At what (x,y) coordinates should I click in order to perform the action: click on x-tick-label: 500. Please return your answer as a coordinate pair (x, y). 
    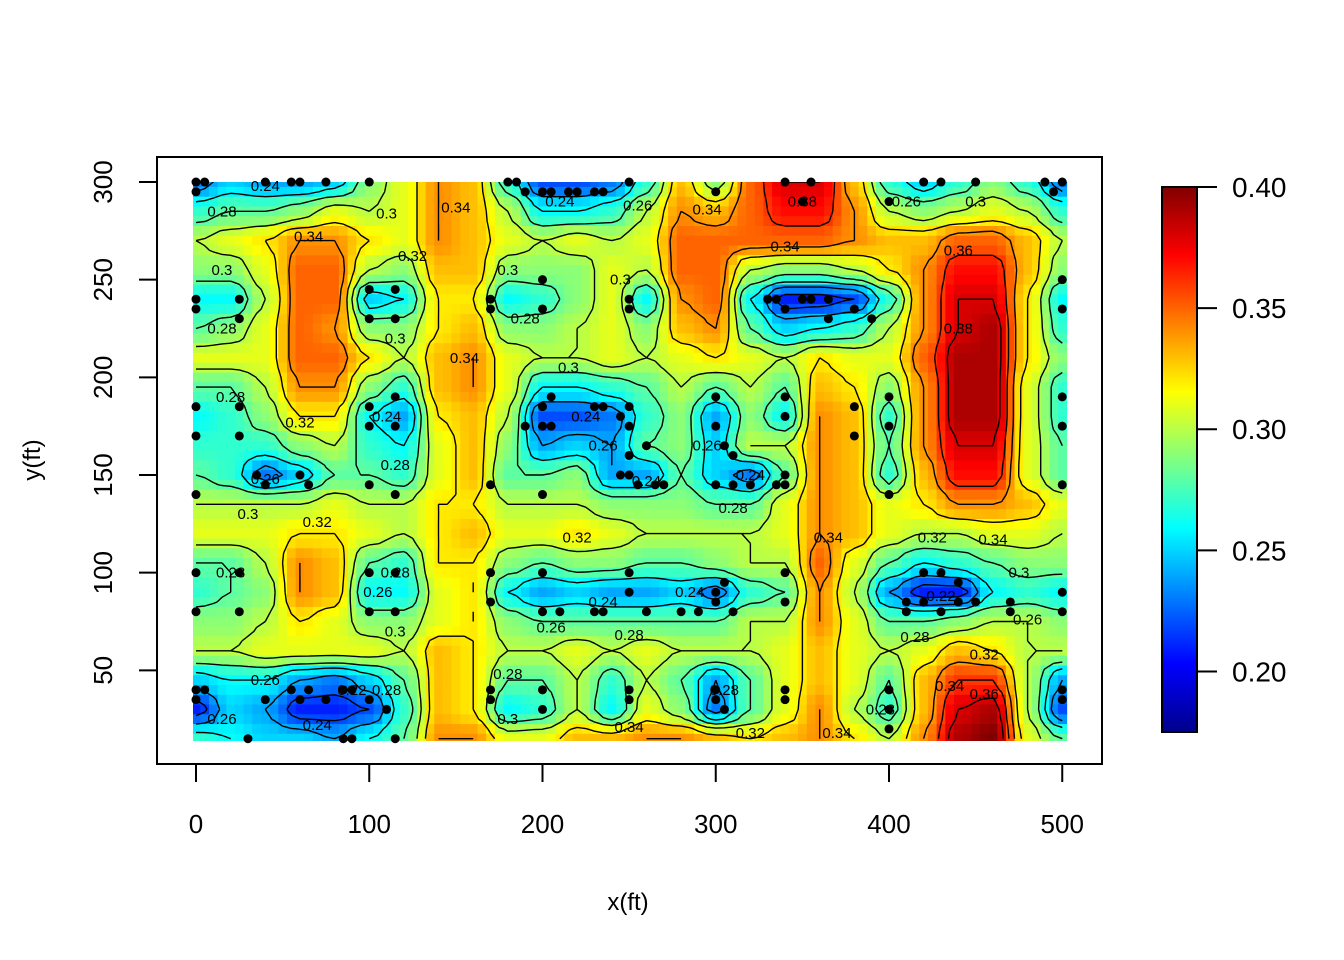
    Looking at the image, I should click on (1062, 824).